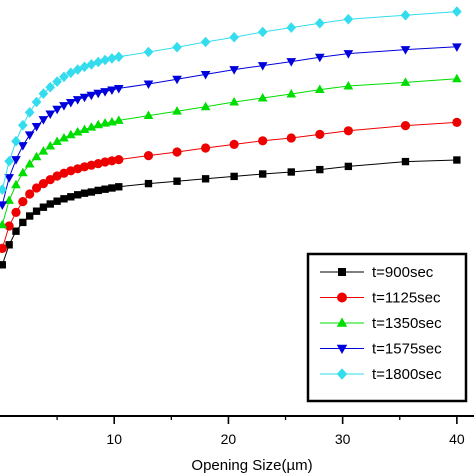  I want to click on legend-entry: t=1575sec, so click(381, 349).